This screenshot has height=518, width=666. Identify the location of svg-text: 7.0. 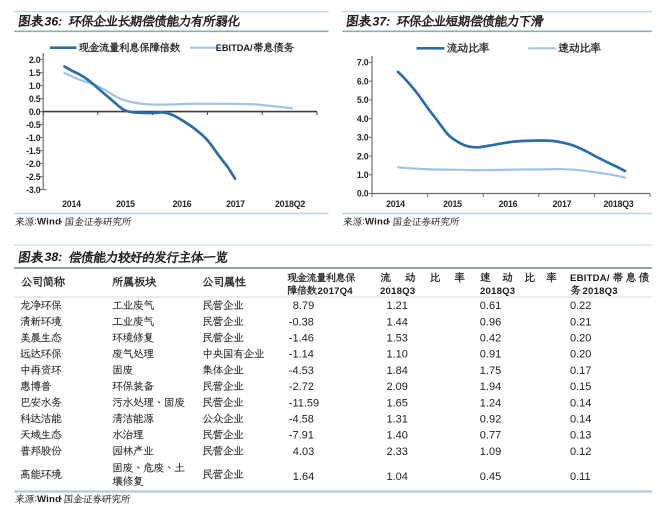
(363, 63).